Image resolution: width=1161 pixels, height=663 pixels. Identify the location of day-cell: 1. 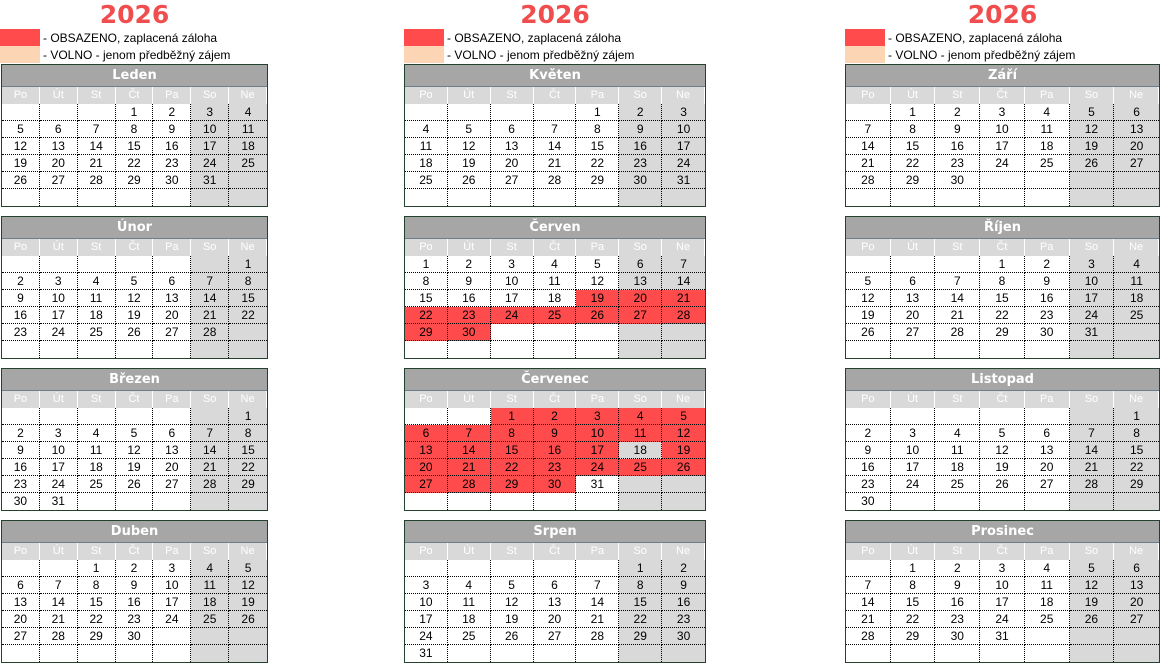
(598, 112).